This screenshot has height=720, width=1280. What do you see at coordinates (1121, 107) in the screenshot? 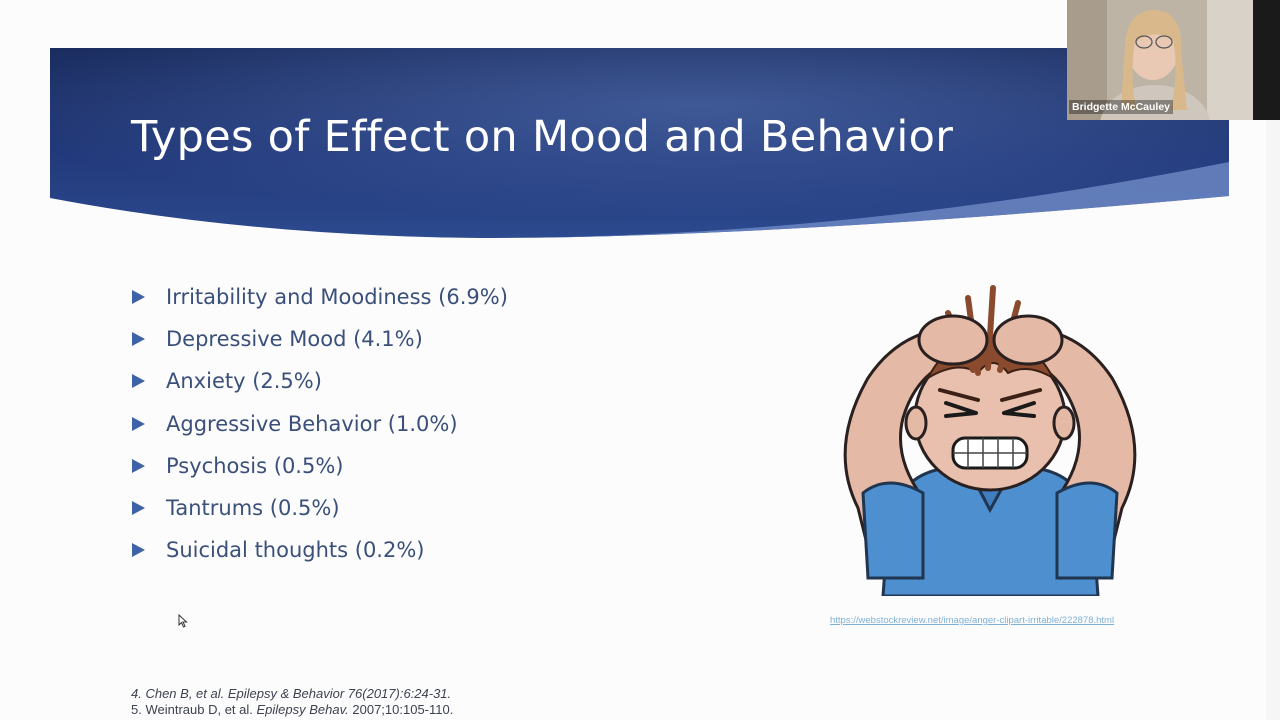
I see `participant-name: Bridgette McCauley` at bounding box center [1121, 107].